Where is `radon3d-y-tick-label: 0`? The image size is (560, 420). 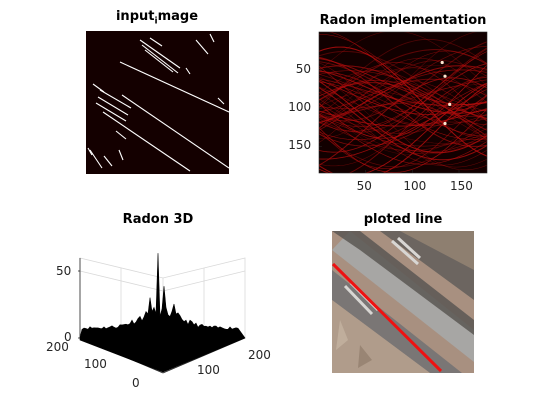
radon3d-y-tick-label: 0 is located at coordinates (136, 383).